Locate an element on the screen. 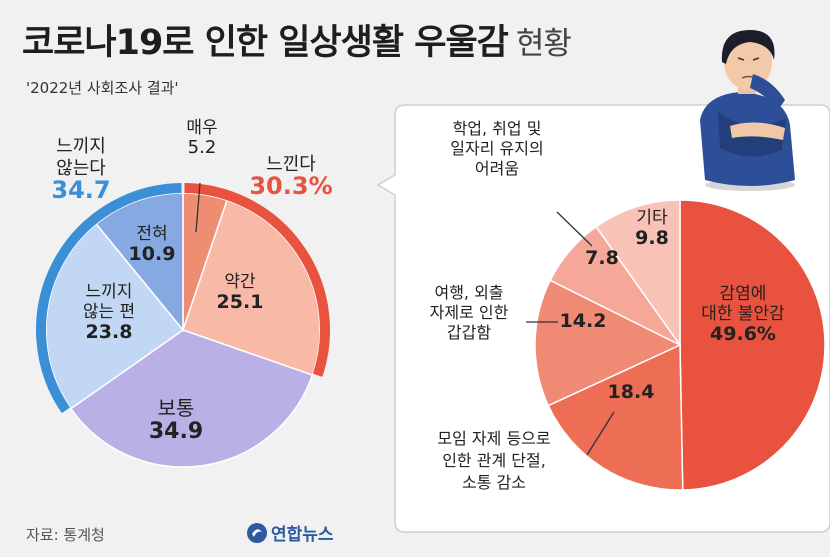 The height and width of the screenshot is (557, 830). label-infect: 감염에 대한 불안감 49.6% is located at coordinates (743, 314).